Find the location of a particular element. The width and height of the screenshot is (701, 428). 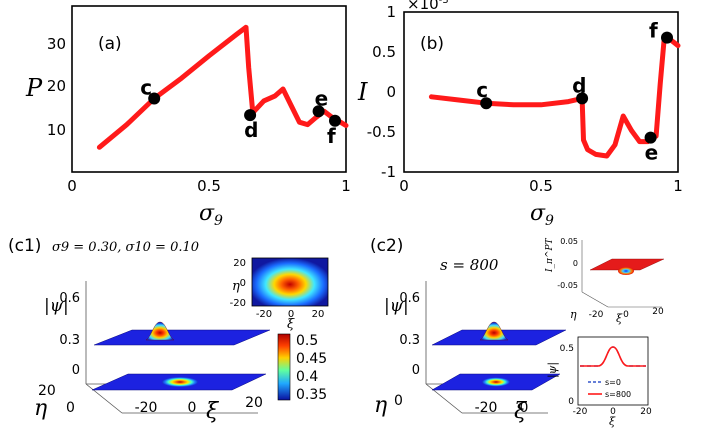

panel-b-axes-box is located at coordinates (541, 92).